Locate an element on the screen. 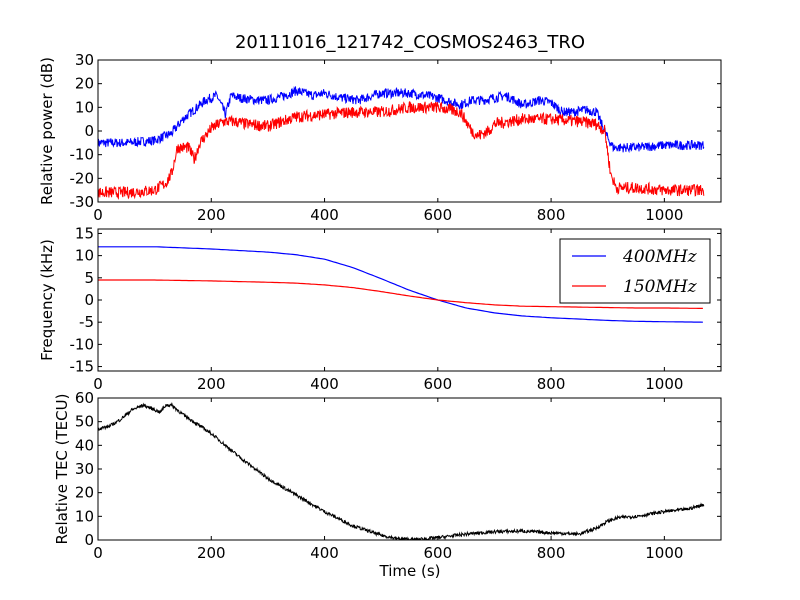  y-tick-label: -5 is located at coordinates (86, 322).